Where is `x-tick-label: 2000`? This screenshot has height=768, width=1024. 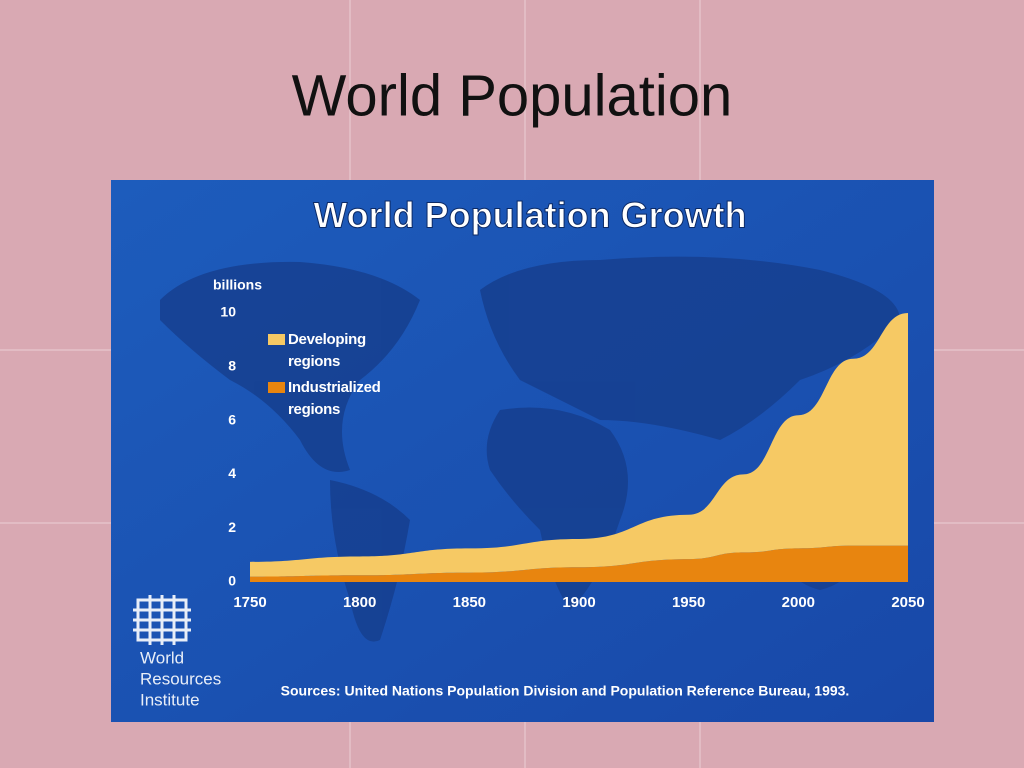
x-tick-label: 2000 is located at coordinates (798, 602).